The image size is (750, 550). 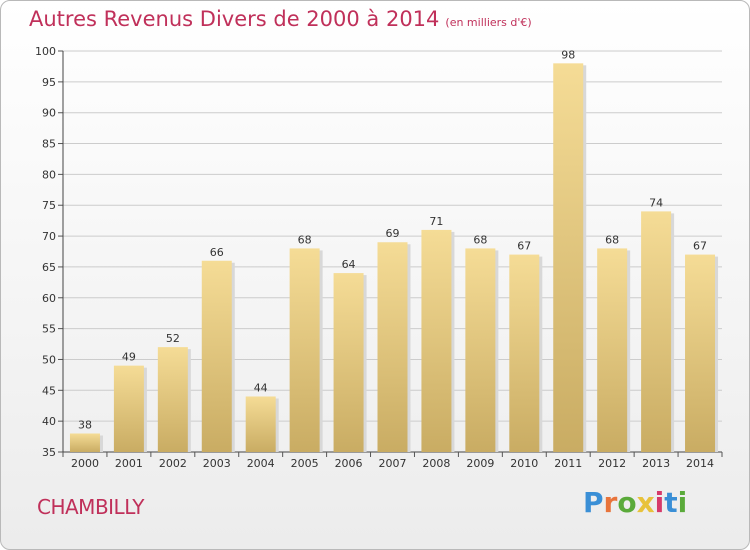 What do you see at coordinates (480, 463) in the screenshot?
I see `x-tick-label: 2009` at bounding box center [480, 463].